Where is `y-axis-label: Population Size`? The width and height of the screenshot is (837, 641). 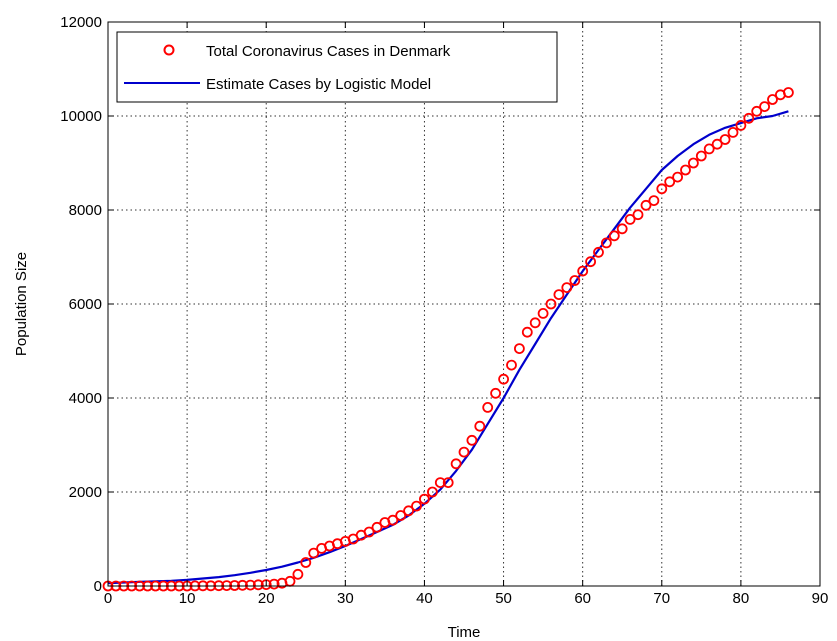
y-axis-label: Population Size is located at coordinates (21, 304).